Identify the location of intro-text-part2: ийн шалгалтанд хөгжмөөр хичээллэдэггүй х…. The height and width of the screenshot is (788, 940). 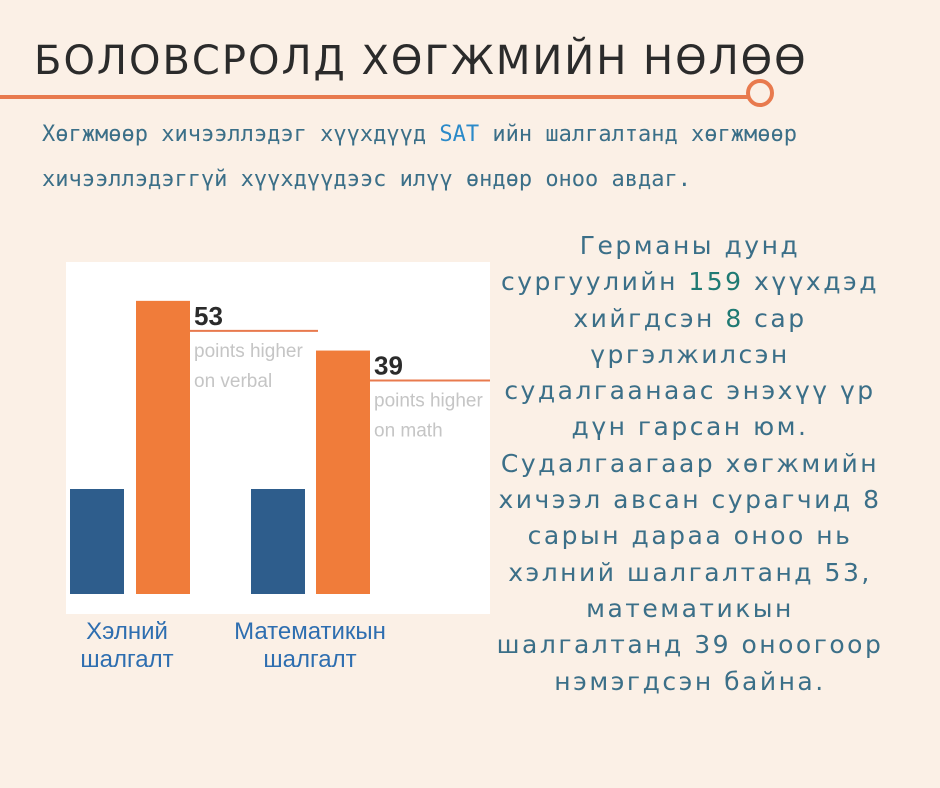
(419, 157).